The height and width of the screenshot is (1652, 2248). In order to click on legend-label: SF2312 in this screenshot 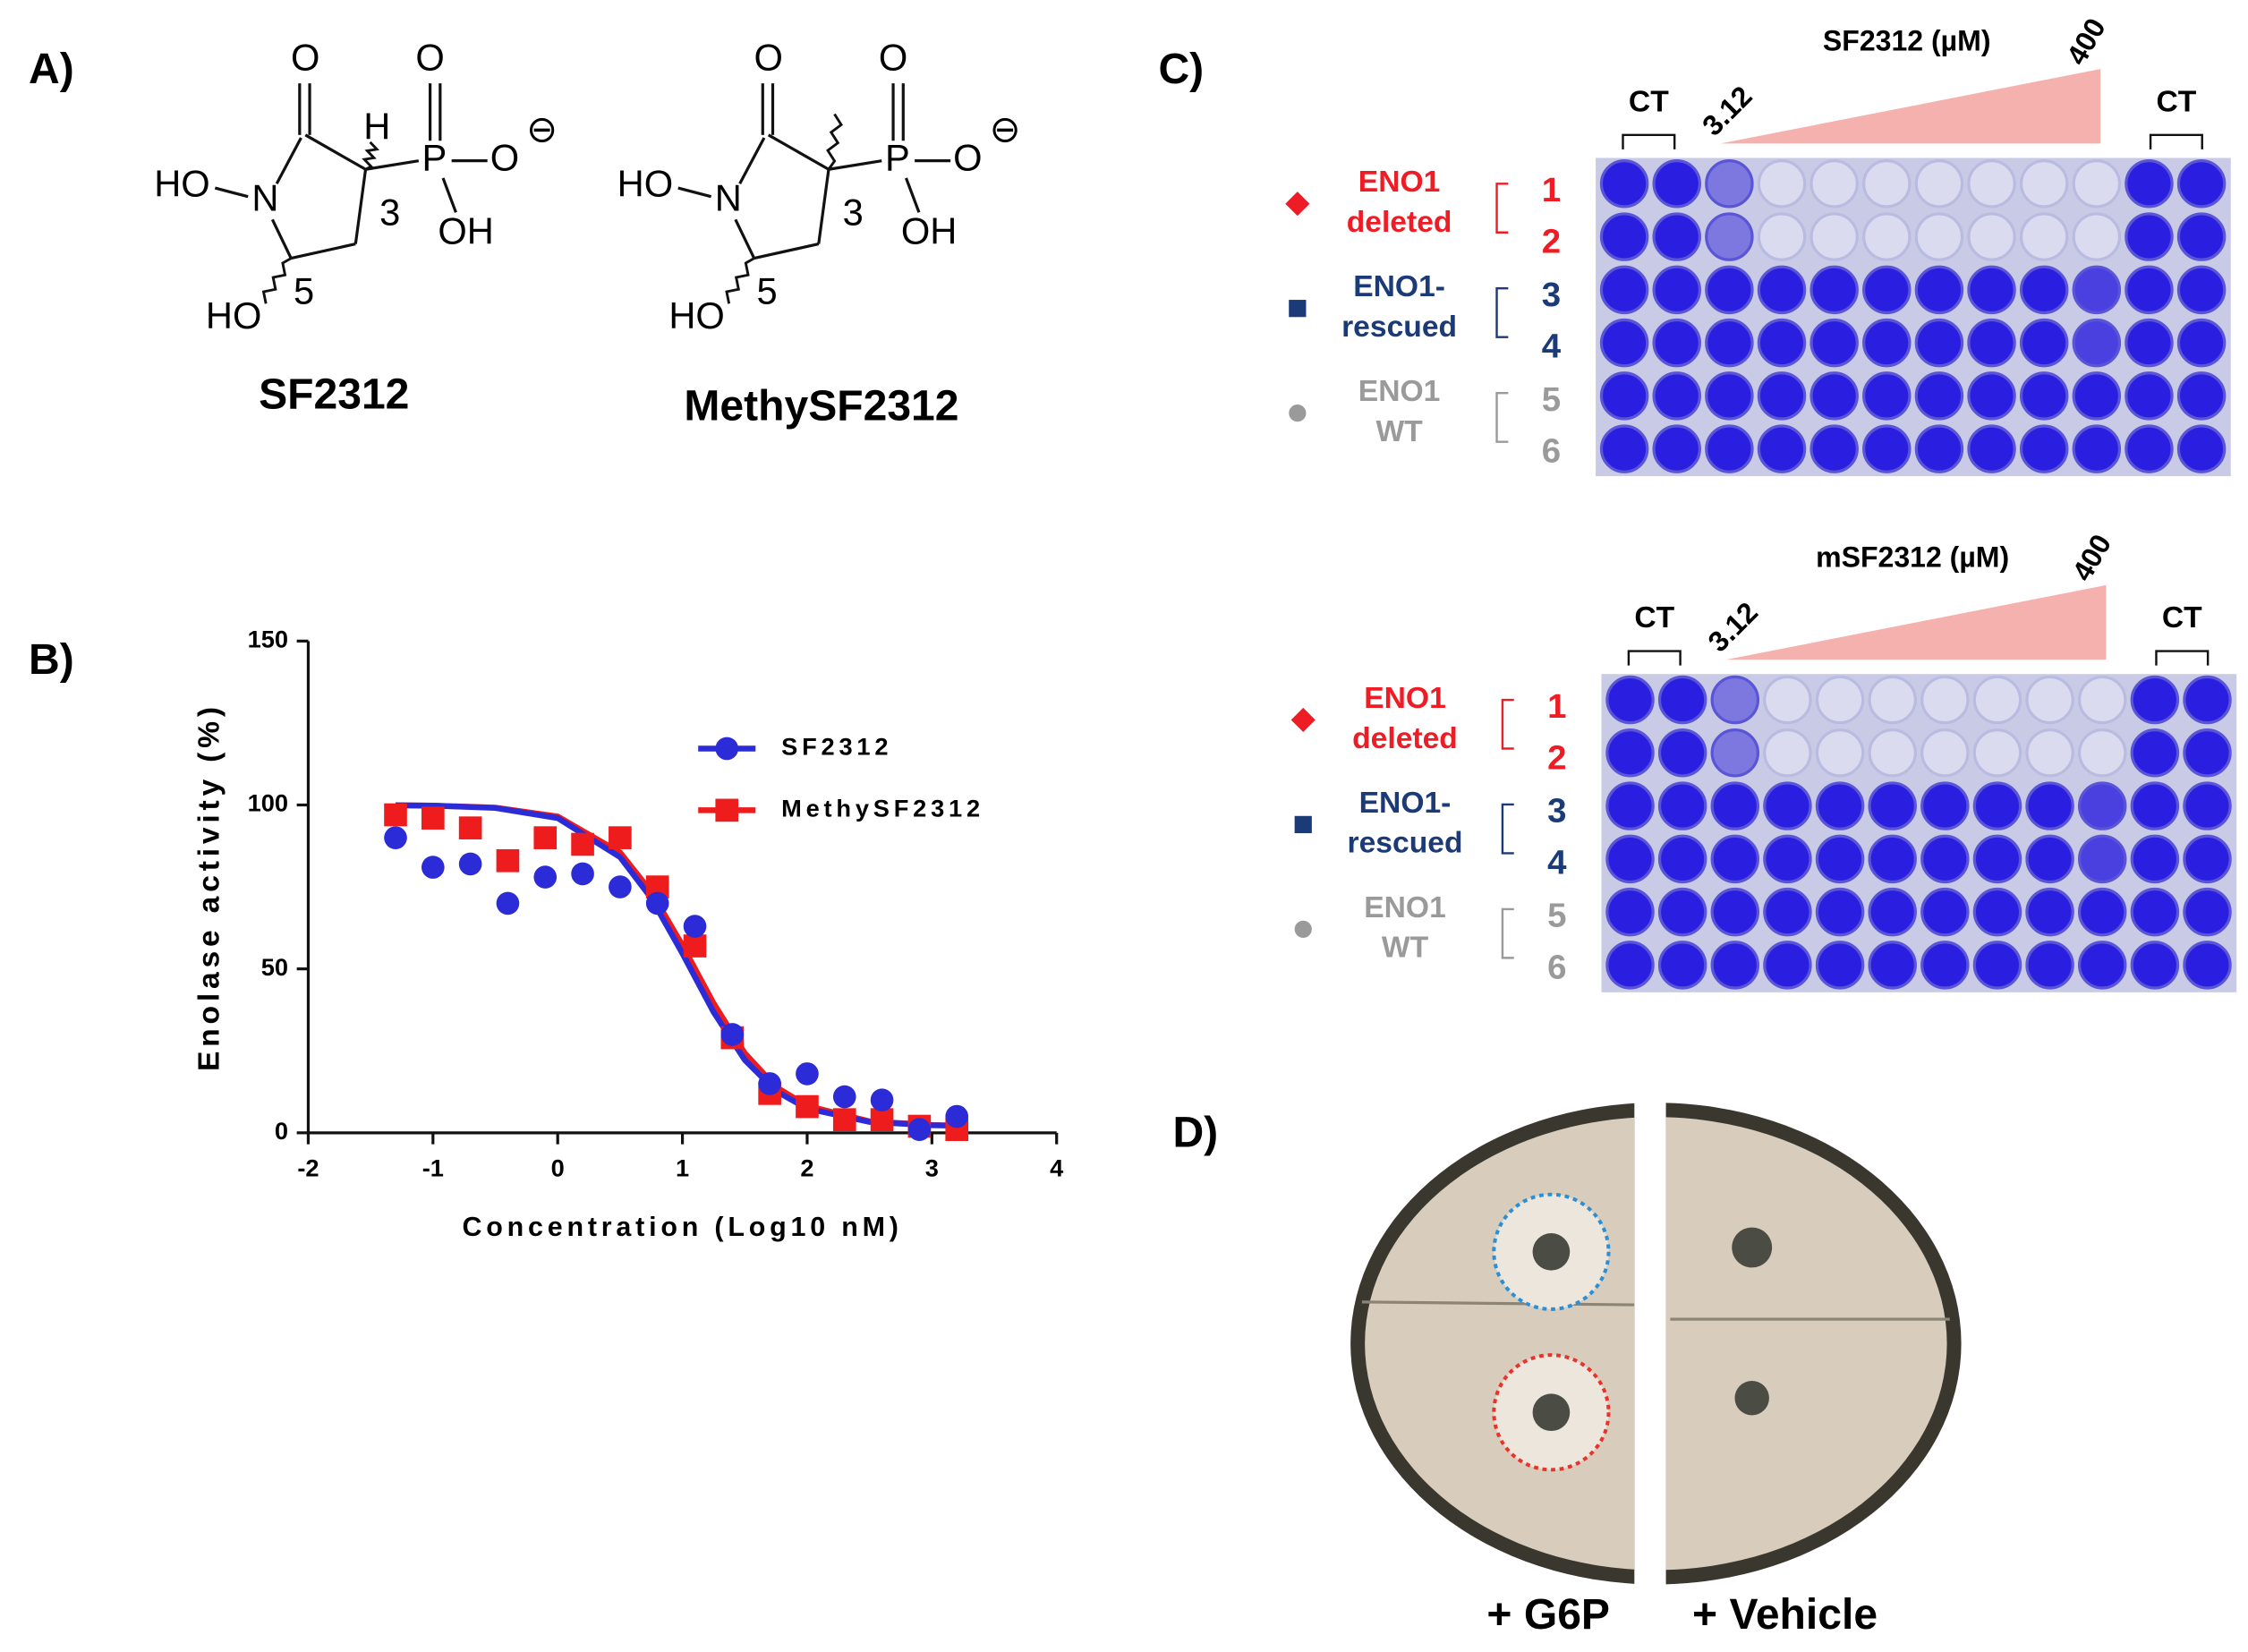, I will do `click(836, 747)`.